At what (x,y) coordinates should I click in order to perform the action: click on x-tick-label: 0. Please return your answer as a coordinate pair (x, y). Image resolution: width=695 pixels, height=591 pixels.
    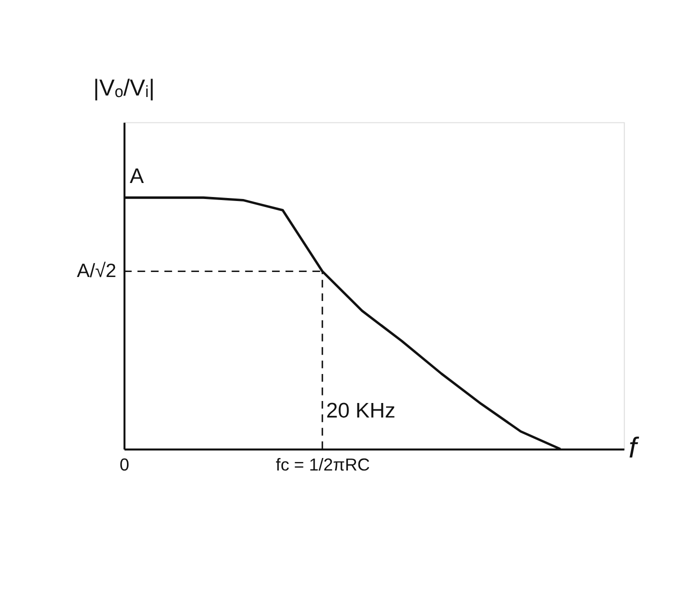
    Looking at the image, I should click on (125, 464).